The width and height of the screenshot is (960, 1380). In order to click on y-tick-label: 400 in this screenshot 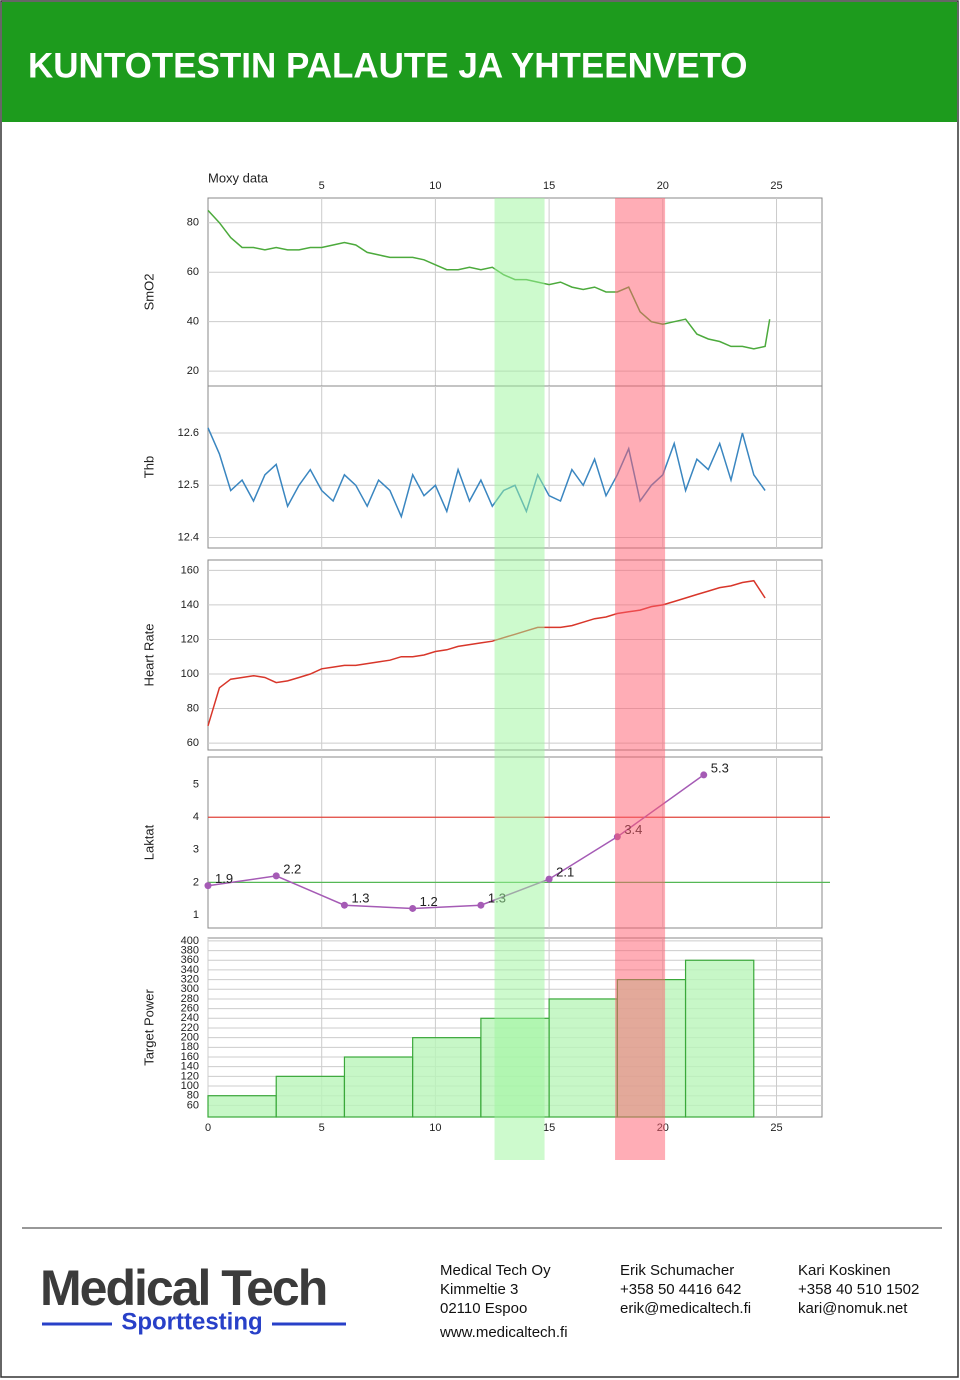, I will do `click(190, 941)`.